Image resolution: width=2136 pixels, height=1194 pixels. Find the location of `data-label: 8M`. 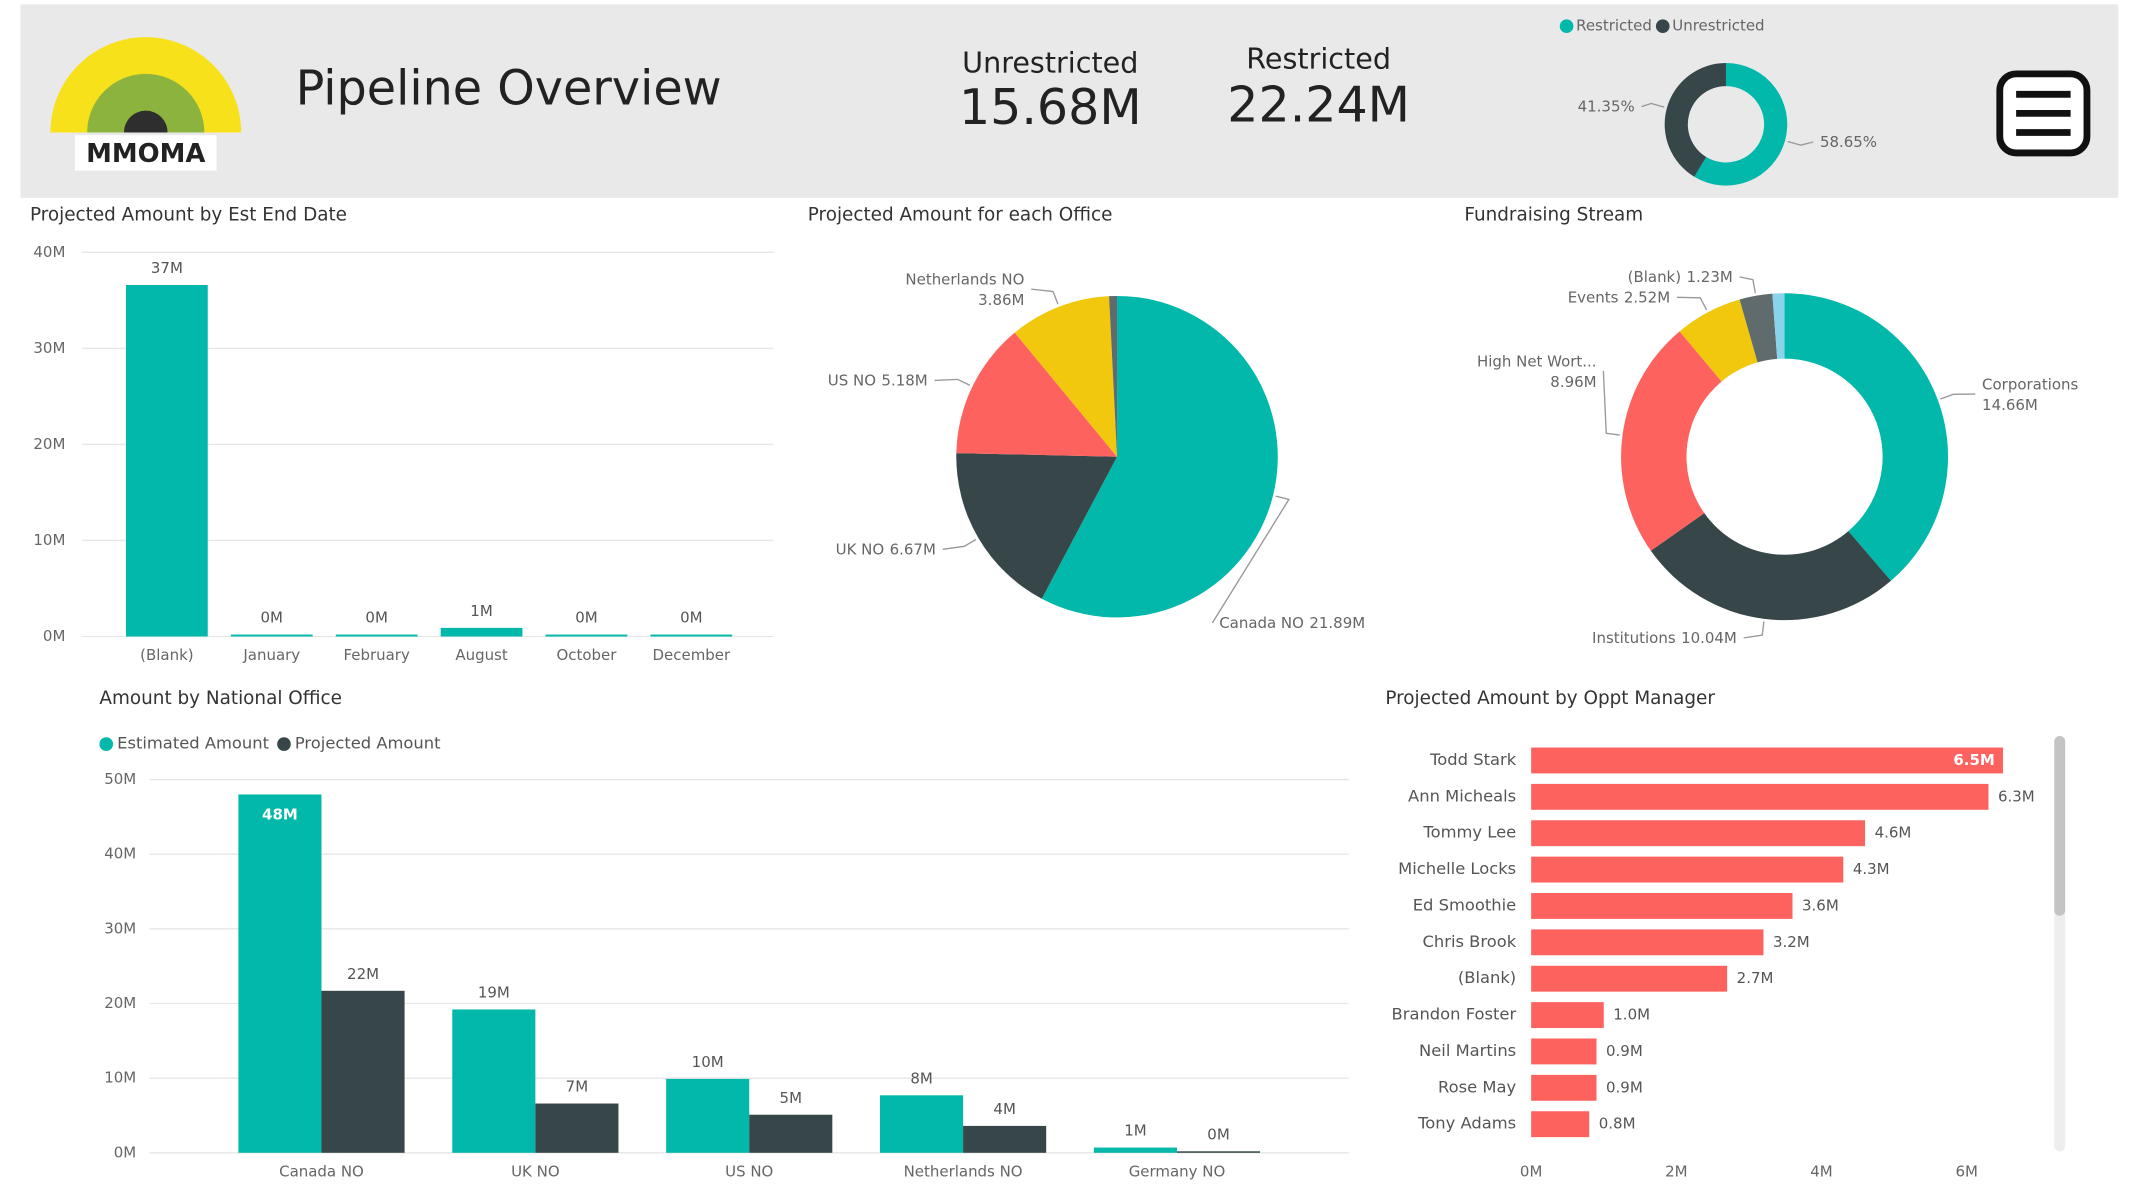

data-label: 8M is located at coordinates (921, 1078).